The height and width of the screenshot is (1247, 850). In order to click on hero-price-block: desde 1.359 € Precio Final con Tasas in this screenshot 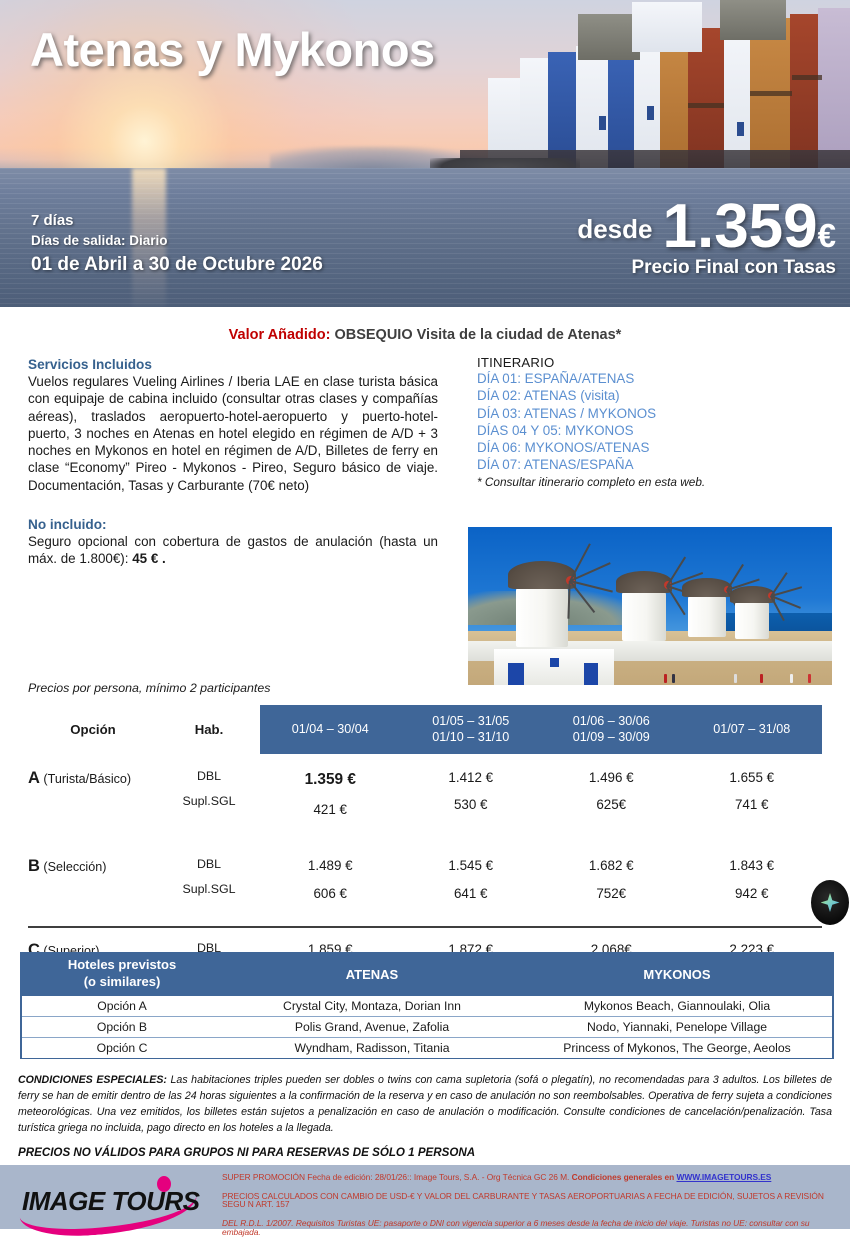, I will do `click(706, 235)`.